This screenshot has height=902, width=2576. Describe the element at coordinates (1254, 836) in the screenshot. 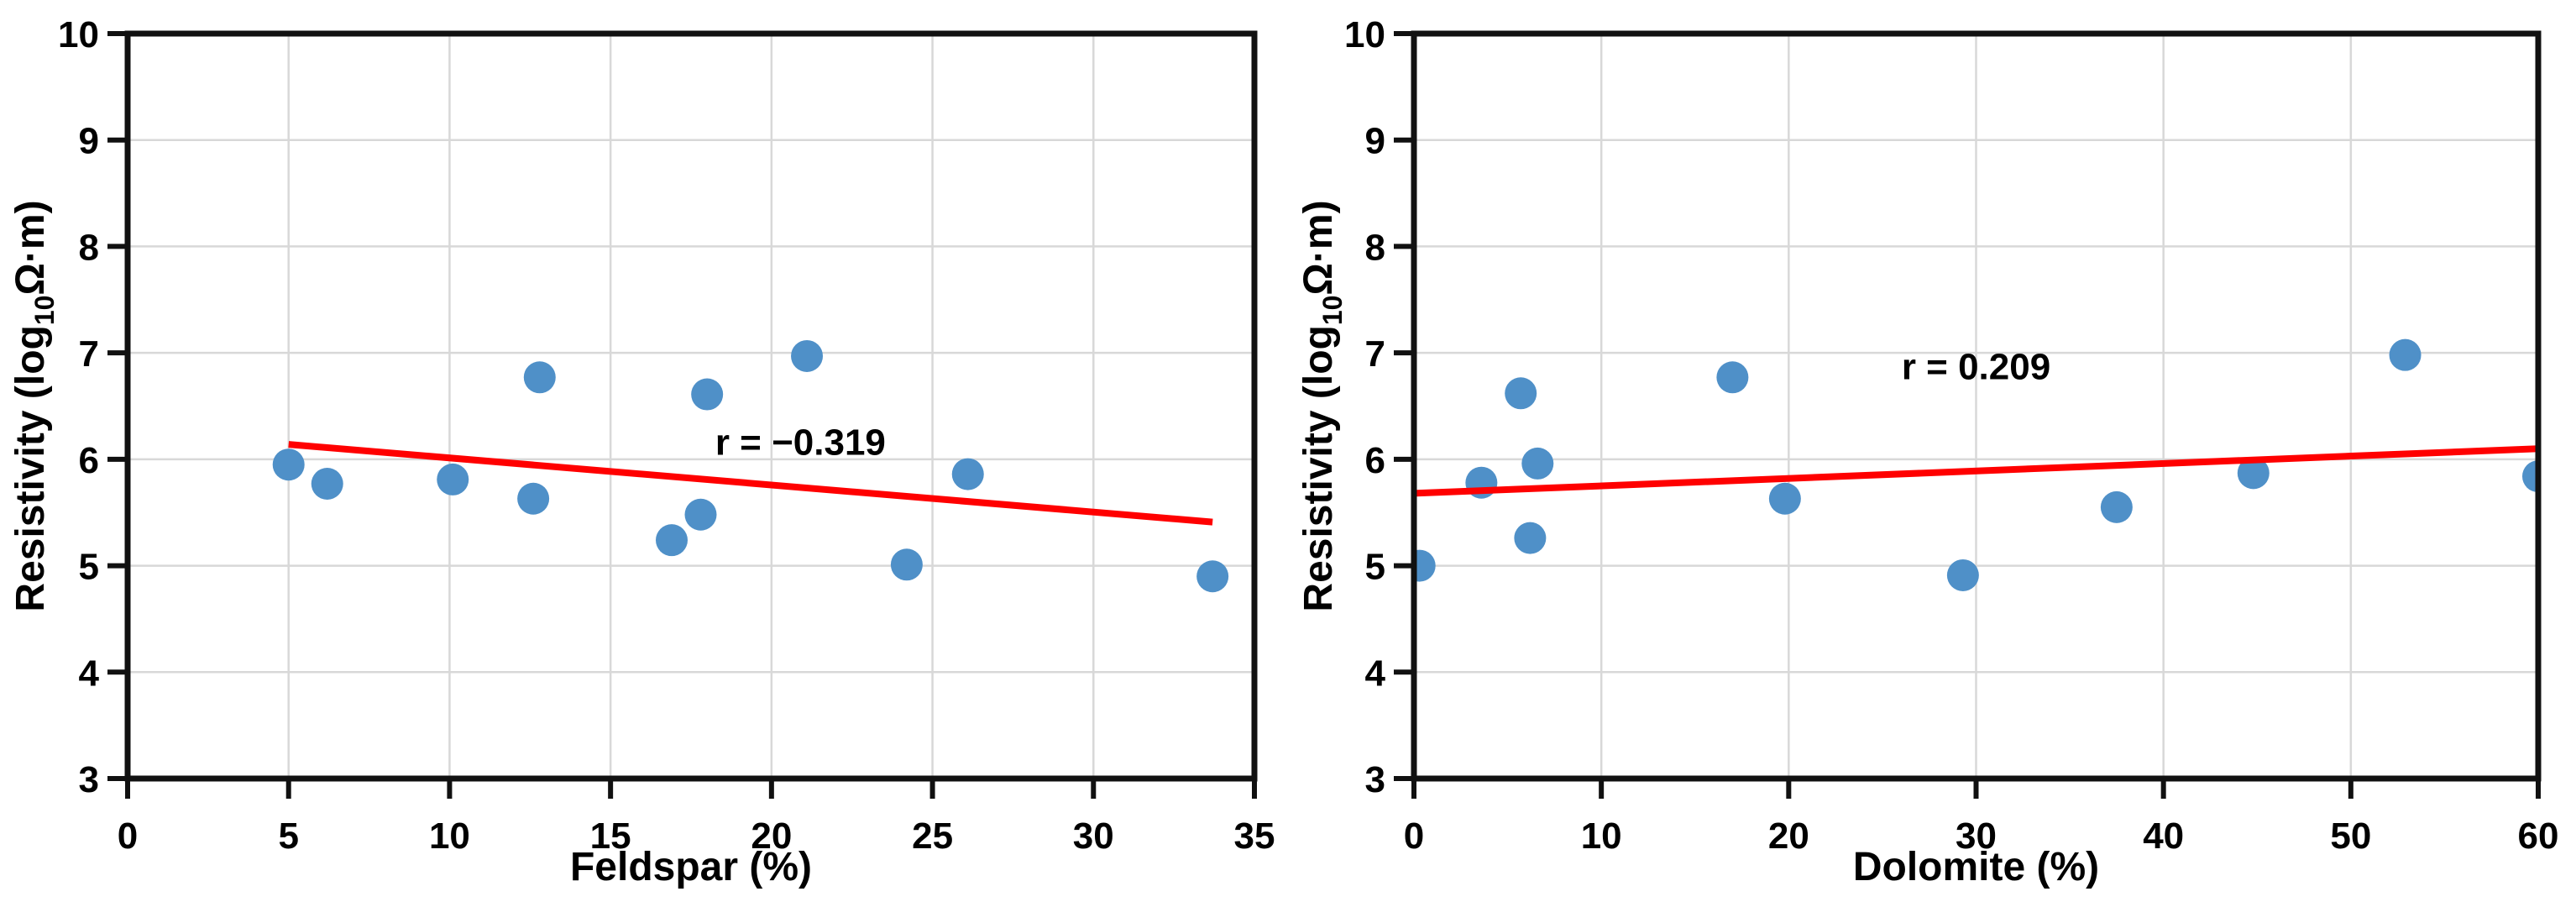

I see `x-tick-label: 35` at that location.